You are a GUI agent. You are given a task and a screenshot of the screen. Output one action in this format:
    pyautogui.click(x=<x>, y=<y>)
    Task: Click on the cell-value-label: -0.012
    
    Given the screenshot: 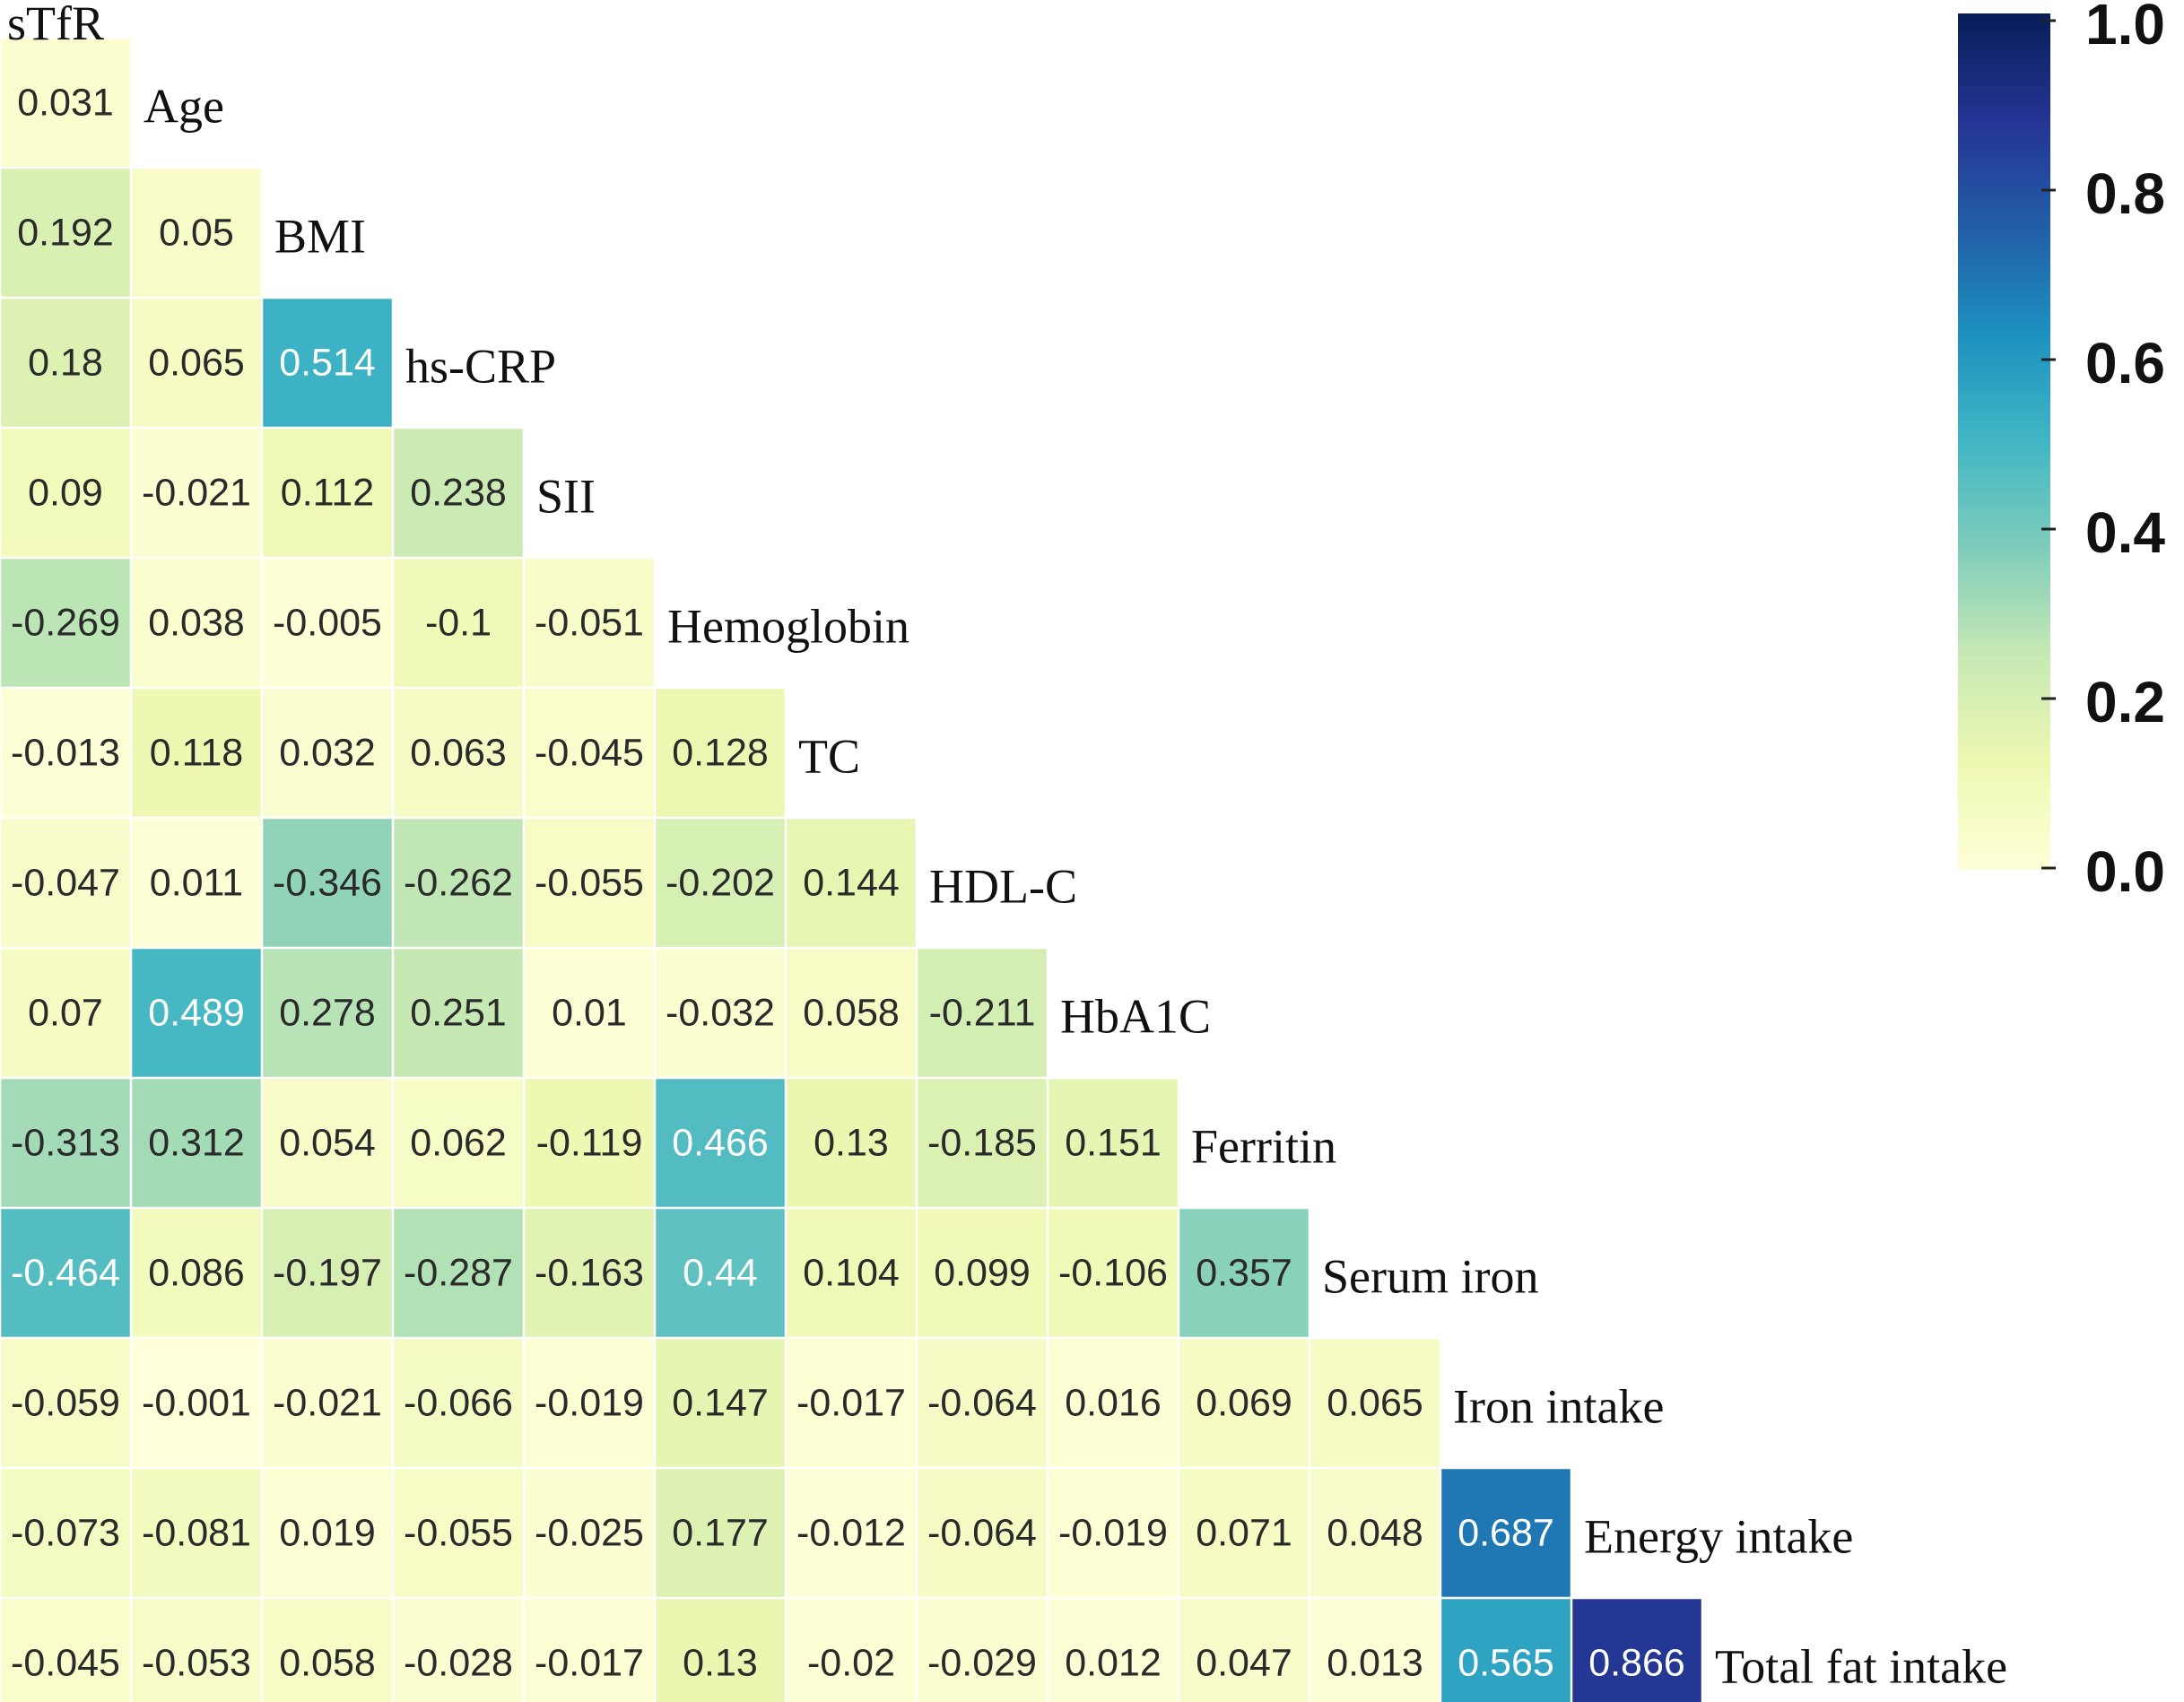 What is the action you would take?
    pyautogui.click(x=851, y=1533)
    